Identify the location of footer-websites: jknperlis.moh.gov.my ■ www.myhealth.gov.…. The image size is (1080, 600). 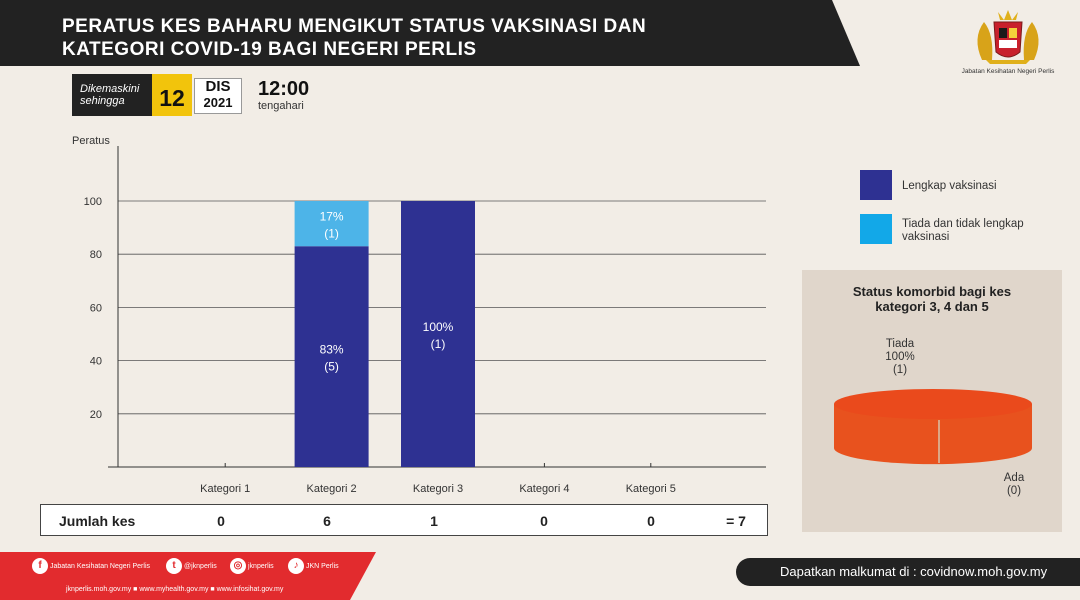
(175, 589).